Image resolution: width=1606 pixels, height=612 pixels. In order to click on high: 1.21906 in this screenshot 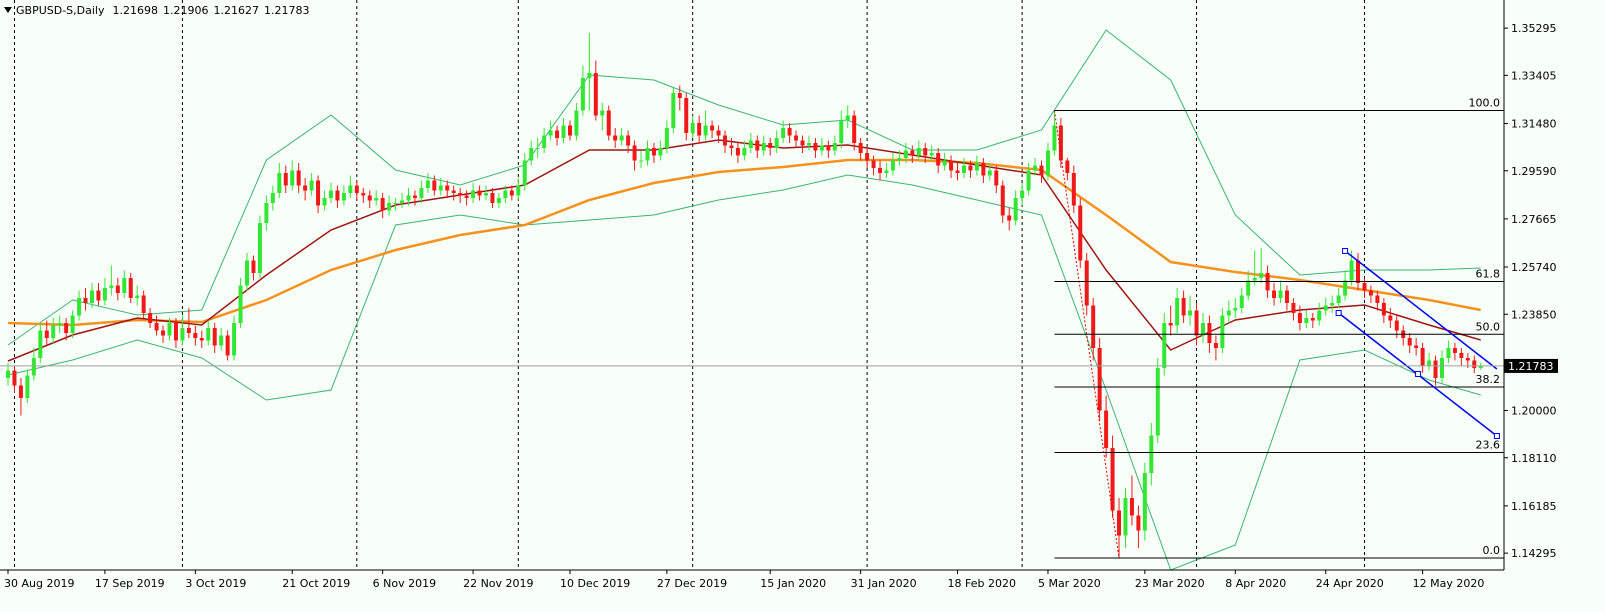, I will do `click(186, 10)`.